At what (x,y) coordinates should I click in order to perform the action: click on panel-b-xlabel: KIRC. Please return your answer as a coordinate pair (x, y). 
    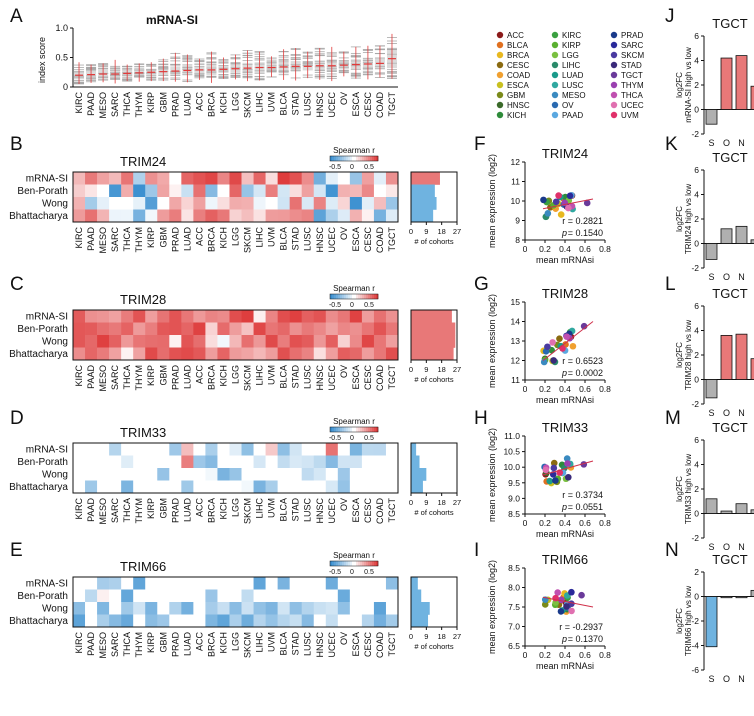
    Looking at the image, I should click on (79, 238).